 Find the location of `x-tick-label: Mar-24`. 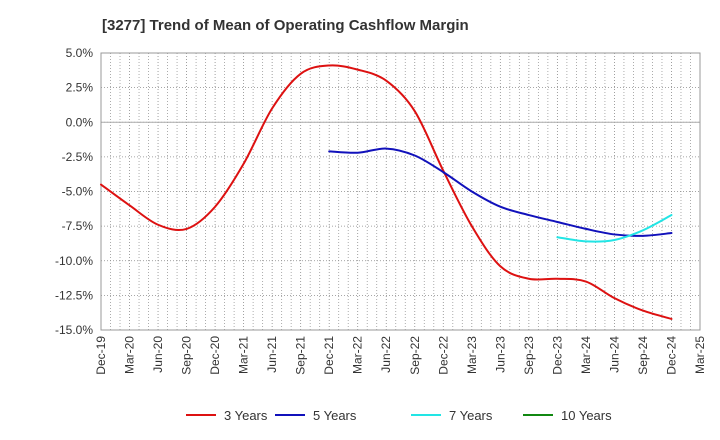

x-tick-label: Mar-24 is located at coordinates (586, 355).